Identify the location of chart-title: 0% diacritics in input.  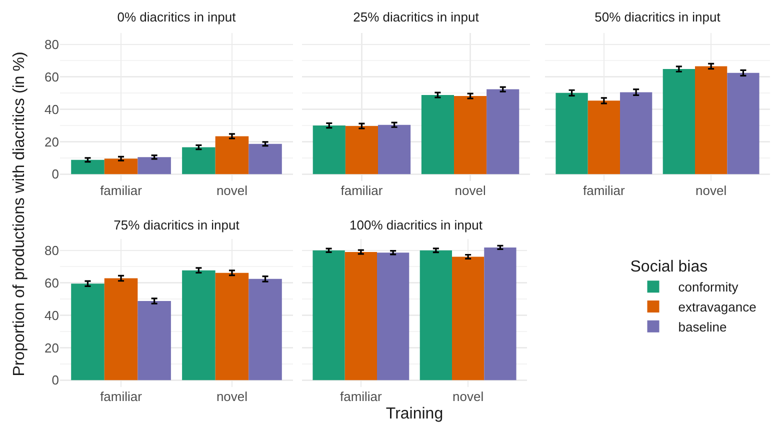
(176, 17).